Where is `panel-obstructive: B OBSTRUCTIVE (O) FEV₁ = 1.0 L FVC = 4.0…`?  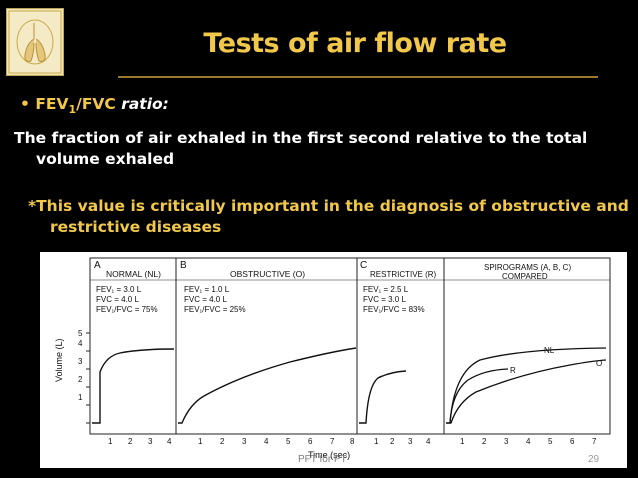 panel-obstructive: B OBSTRUCTIVE (O) FEV₁ = 1.0 L FVC = 4.0… is located at coordinates (267, 353).